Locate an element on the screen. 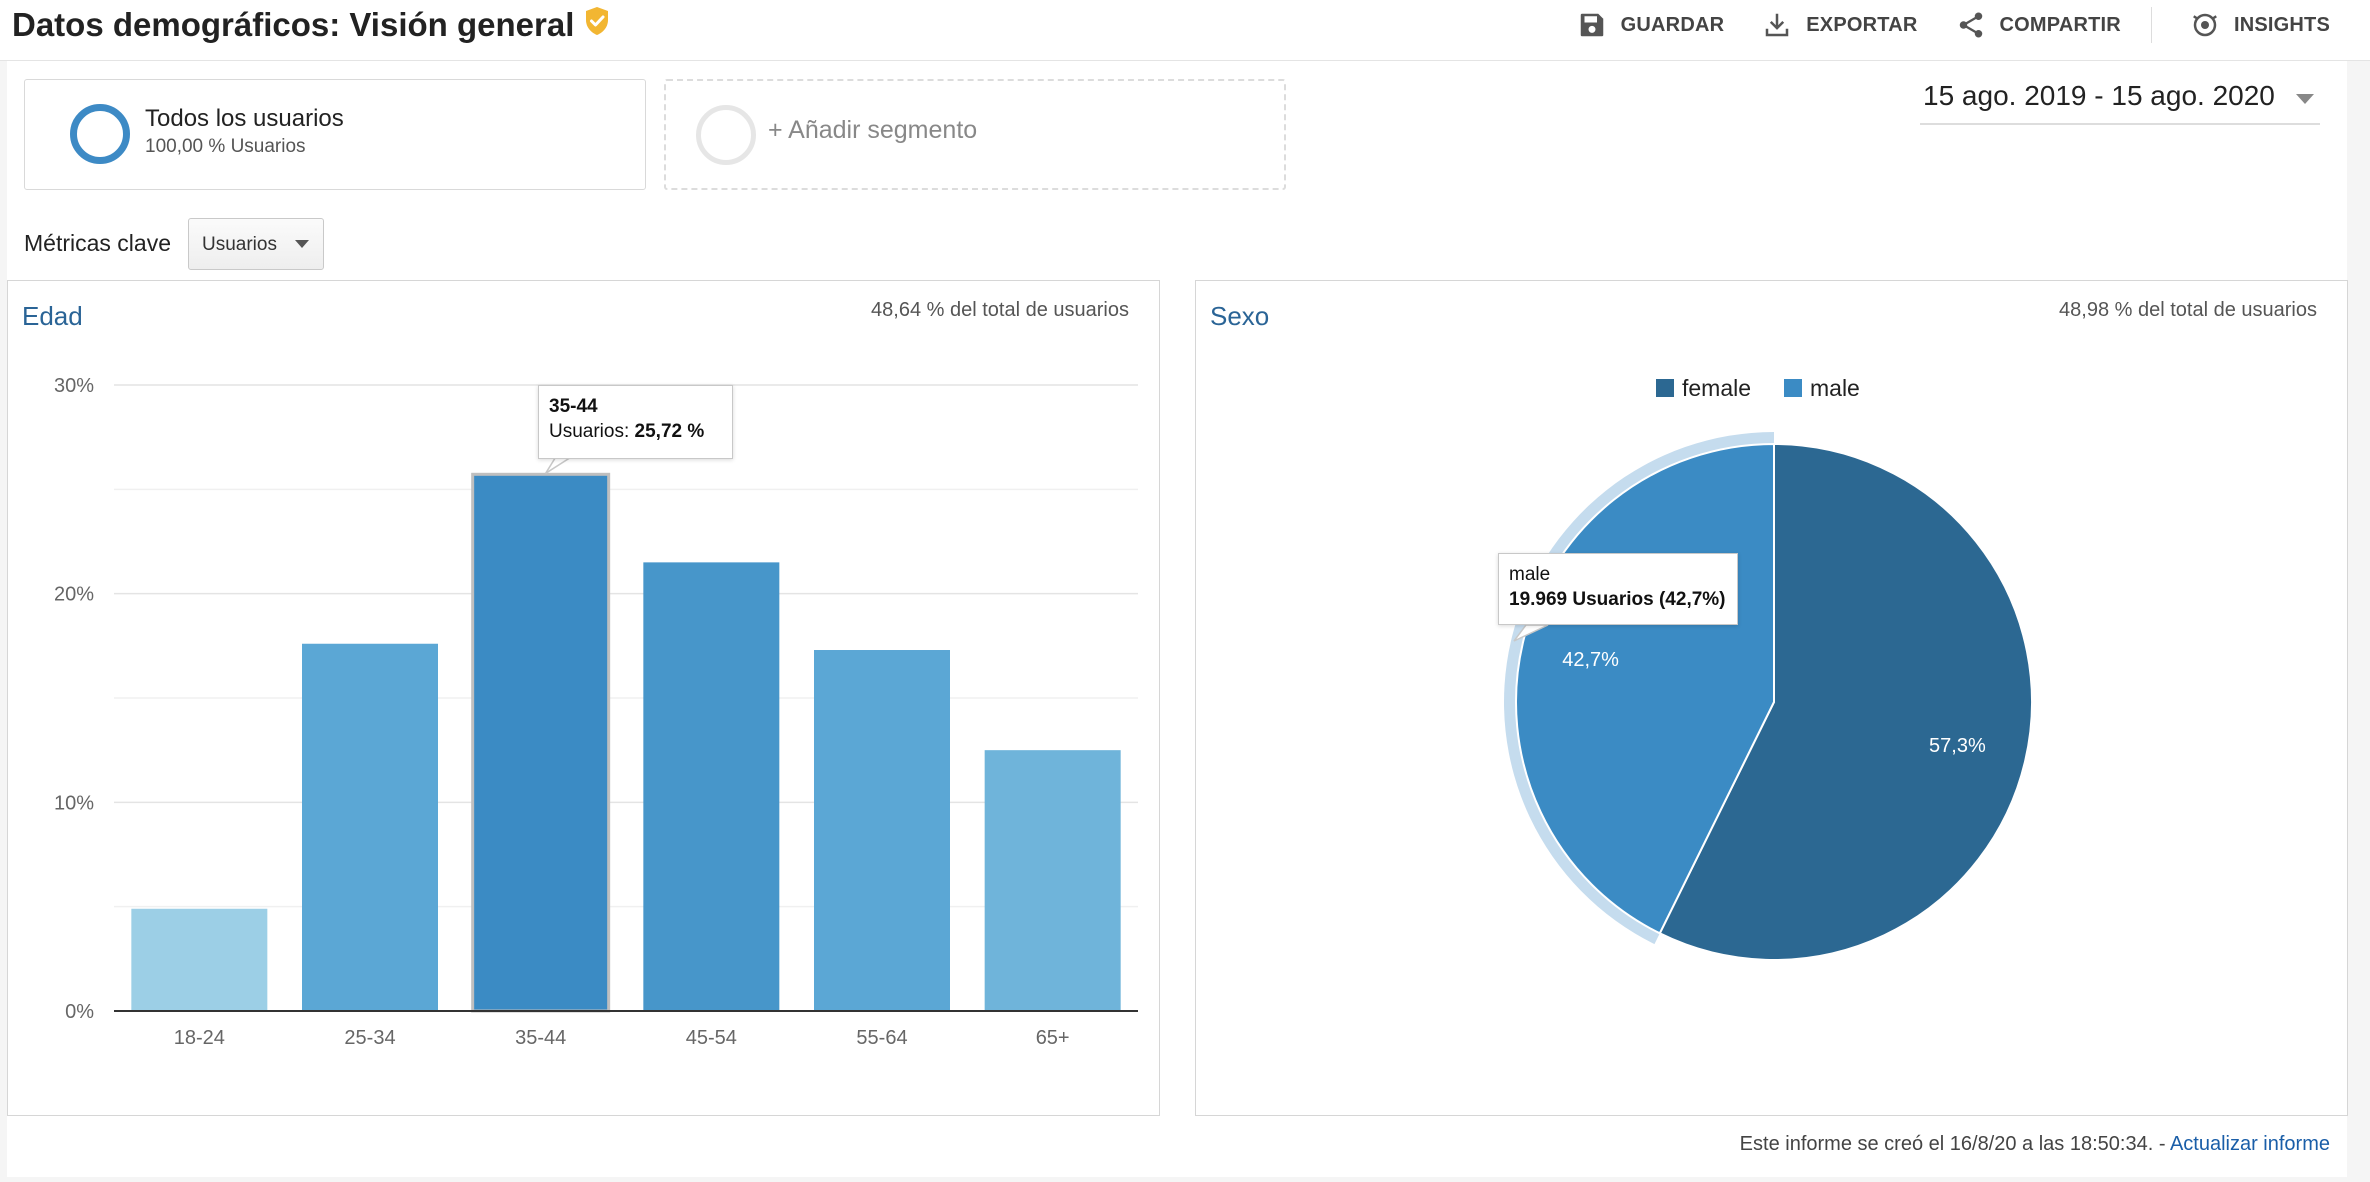 The image size is (2370, 1182). insights-button: INSIGHTS is located at coordinates (2260, 25).